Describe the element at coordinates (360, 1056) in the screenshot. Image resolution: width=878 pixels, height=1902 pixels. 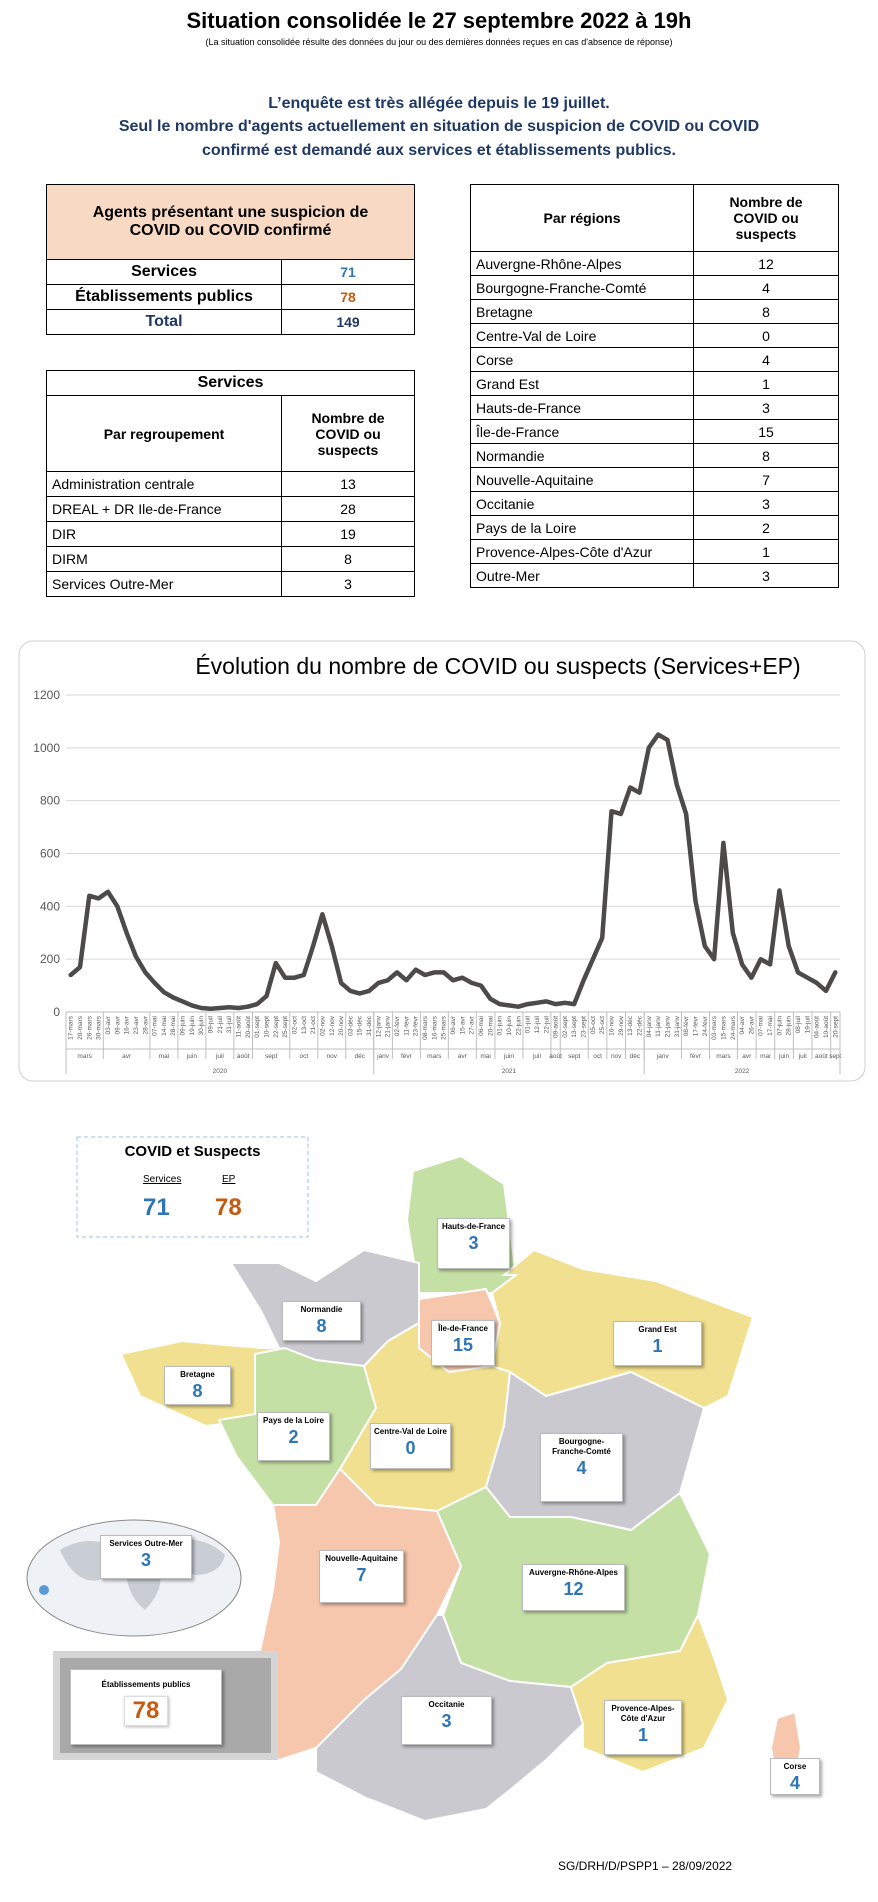
I see `month-label: déc` at that location.